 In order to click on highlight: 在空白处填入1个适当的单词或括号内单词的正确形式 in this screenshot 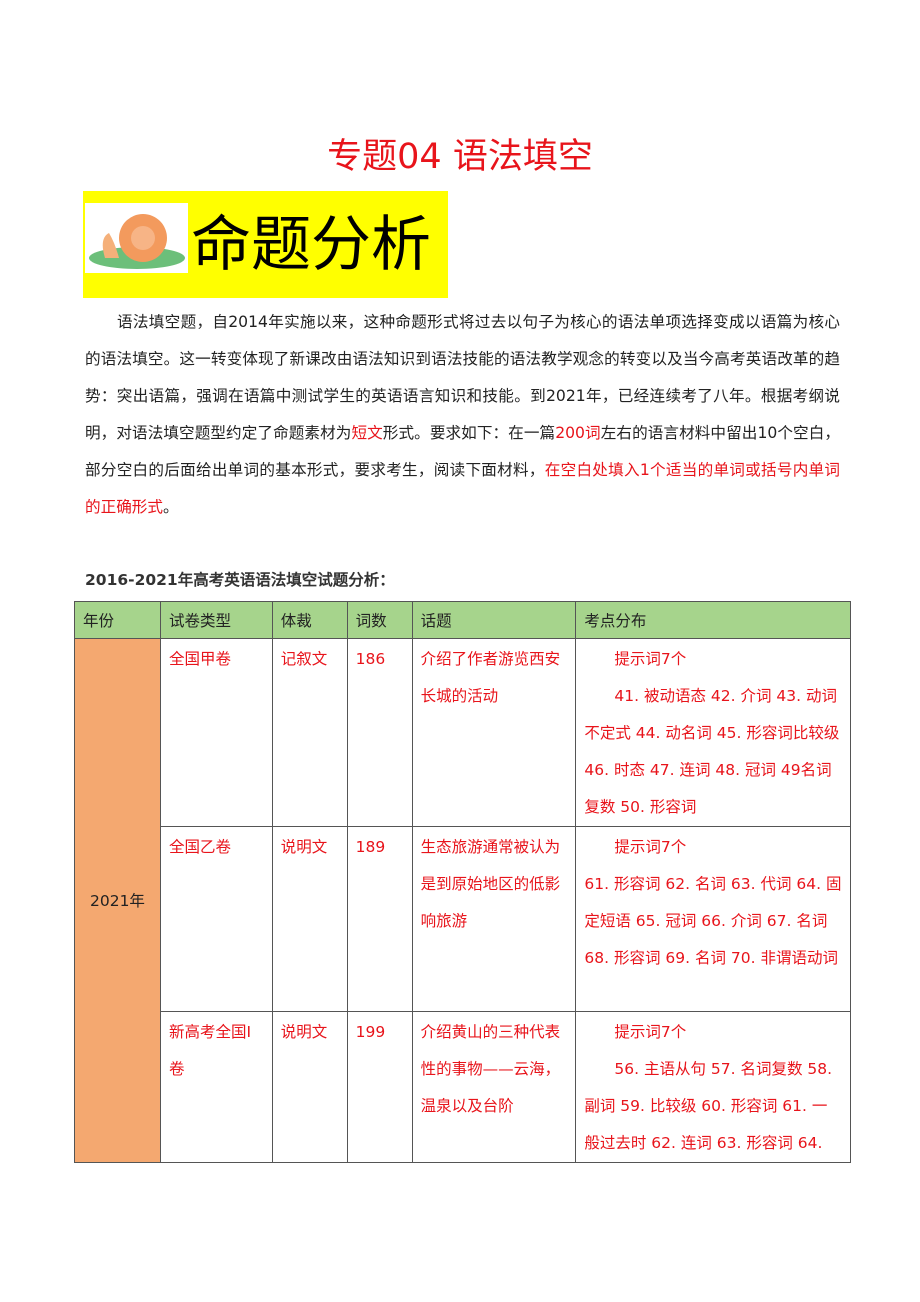, I will do `click(462, 488)`.